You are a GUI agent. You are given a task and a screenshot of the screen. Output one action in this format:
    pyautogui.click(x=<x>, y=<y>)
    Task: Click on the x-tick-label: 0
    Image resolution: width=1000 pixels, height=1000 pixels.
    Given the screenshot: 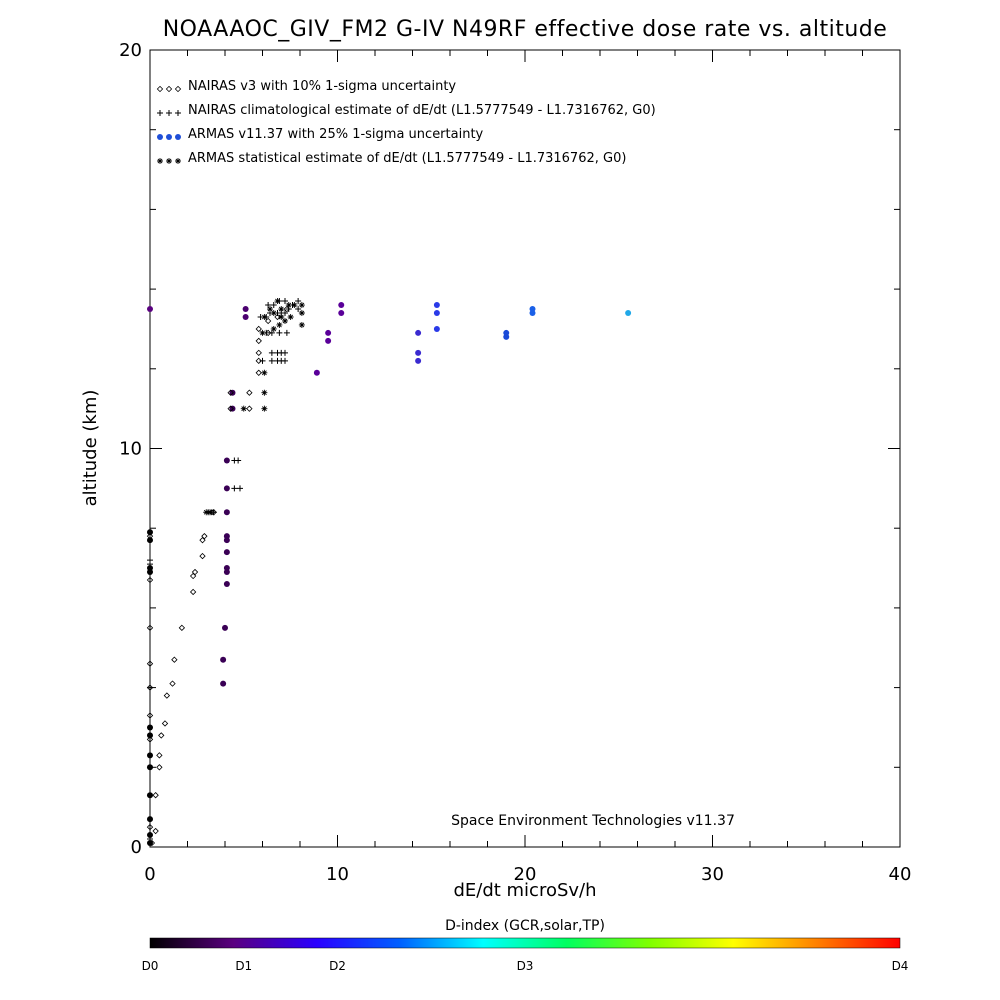 What is the action you would take?
    pyautogui.click(x=149, y=874)
    